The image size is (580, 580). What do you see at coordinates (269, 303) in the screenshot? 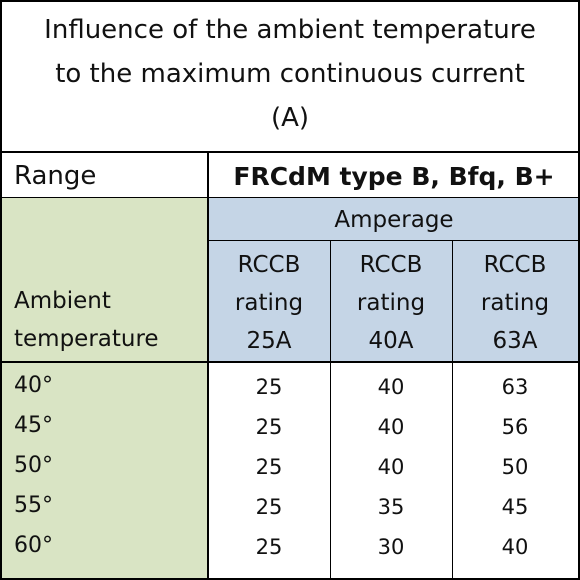
I see `column-header: RCCB rating 25A` at bounding box center [269, 303].